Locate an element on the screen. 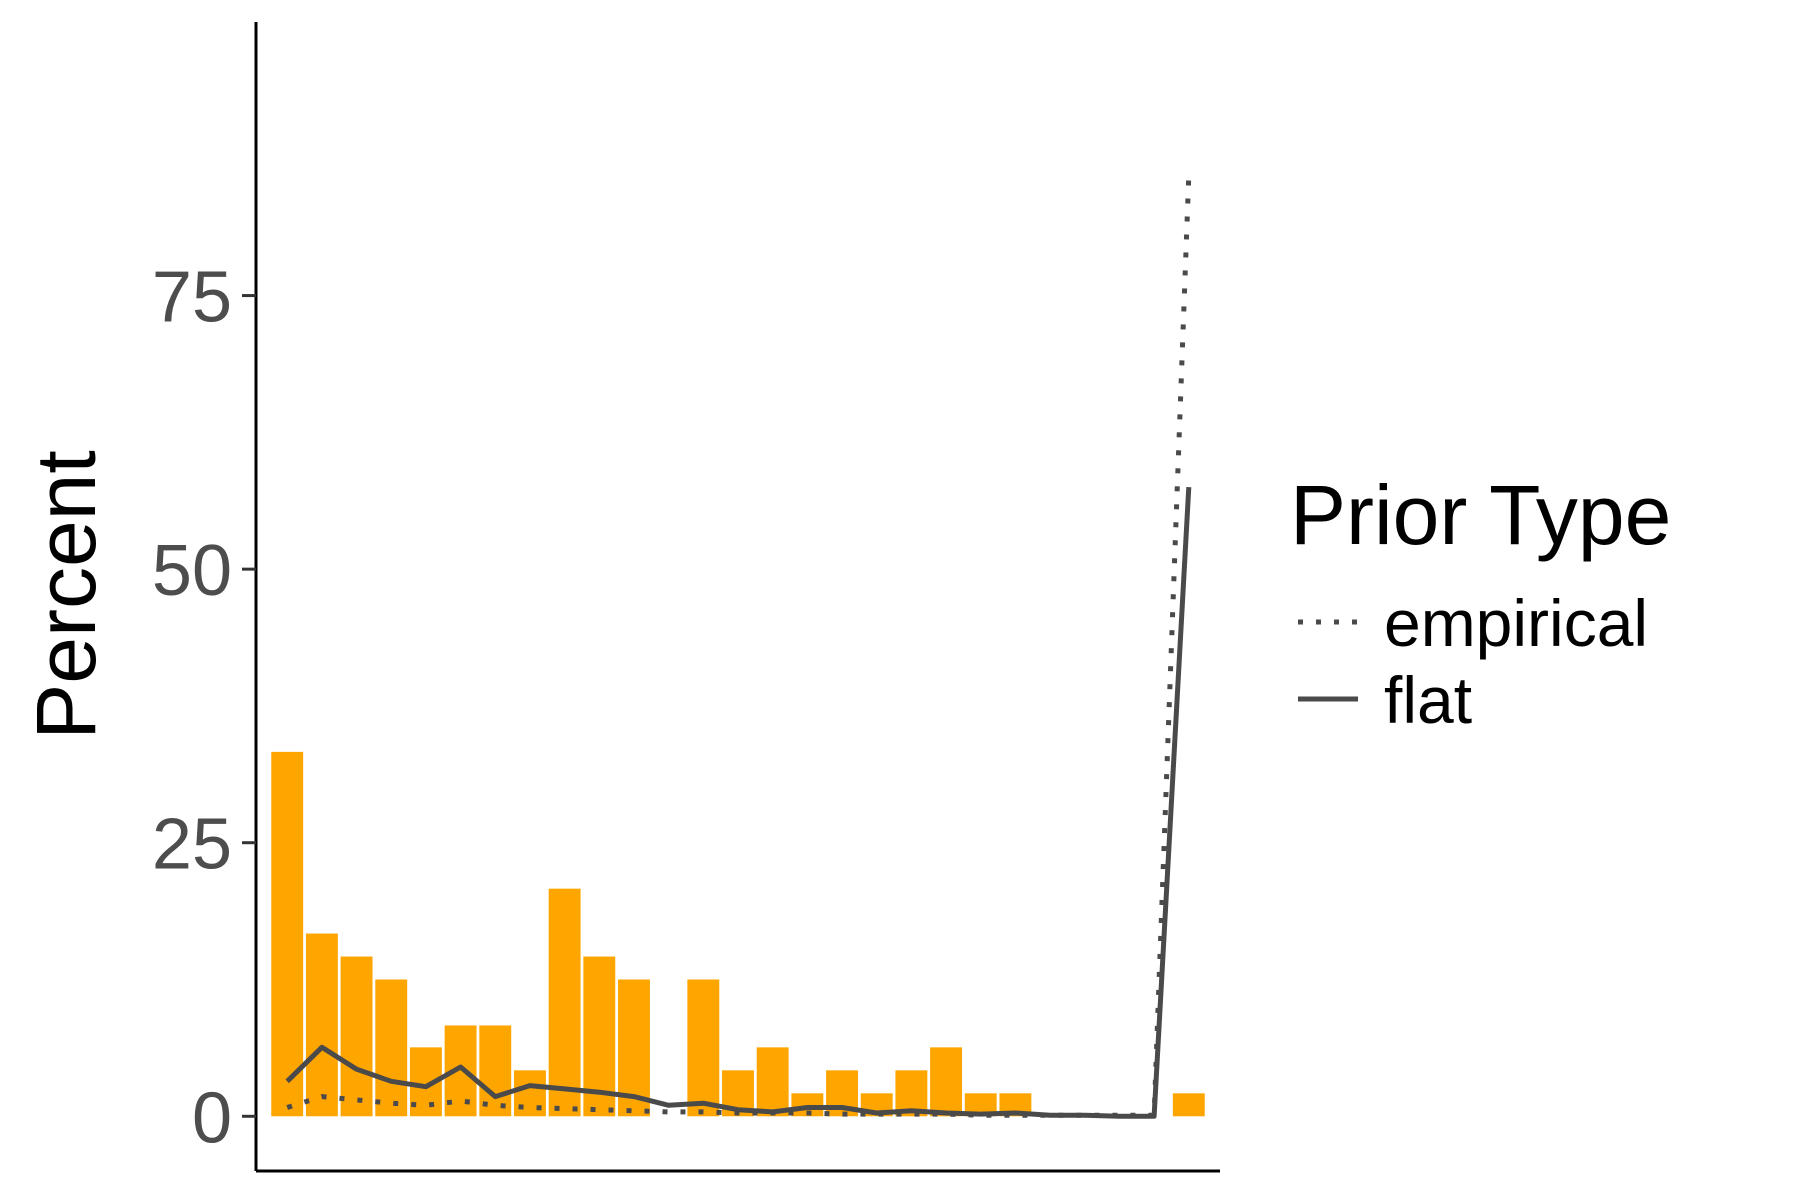 This screenshot has width=1800, height=1200. legend-title: Prior Type is located at coordinates (1480, 515).